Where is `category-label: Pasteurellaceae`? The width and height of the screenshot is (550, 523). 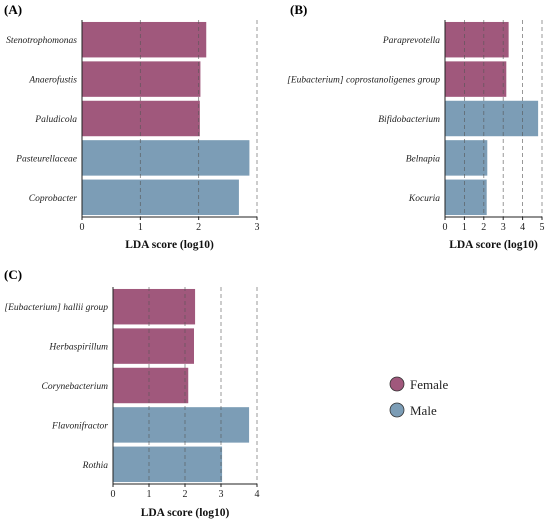
category-label: Pasteurellaceae is located at coordinates (46, 159).